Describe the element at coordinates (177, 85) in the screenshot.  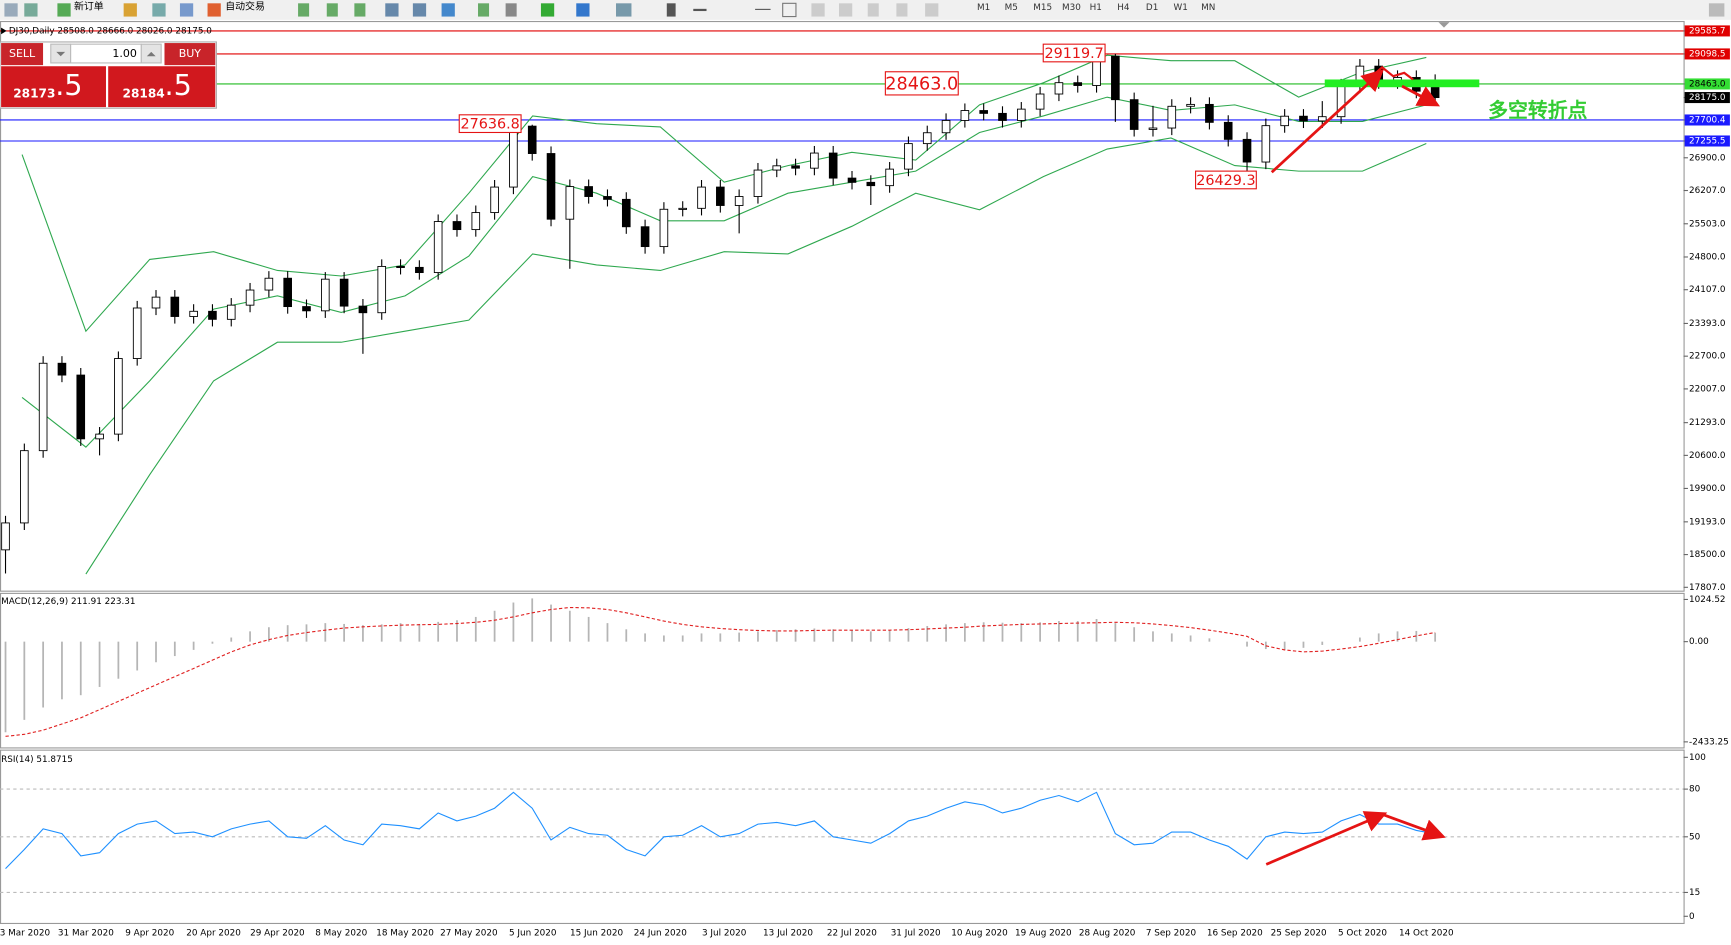
I see `ask-fraction: .5` at that location.